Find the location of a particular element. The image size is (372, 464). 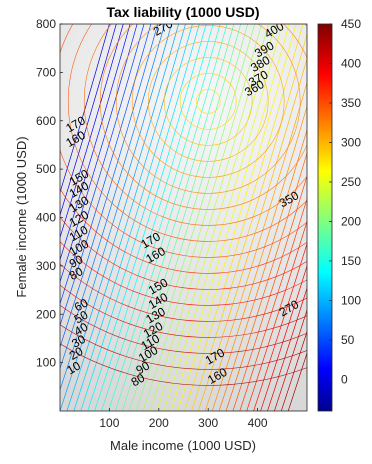

colorbar-tick-label: 50 is located at coordinates (348, 340).